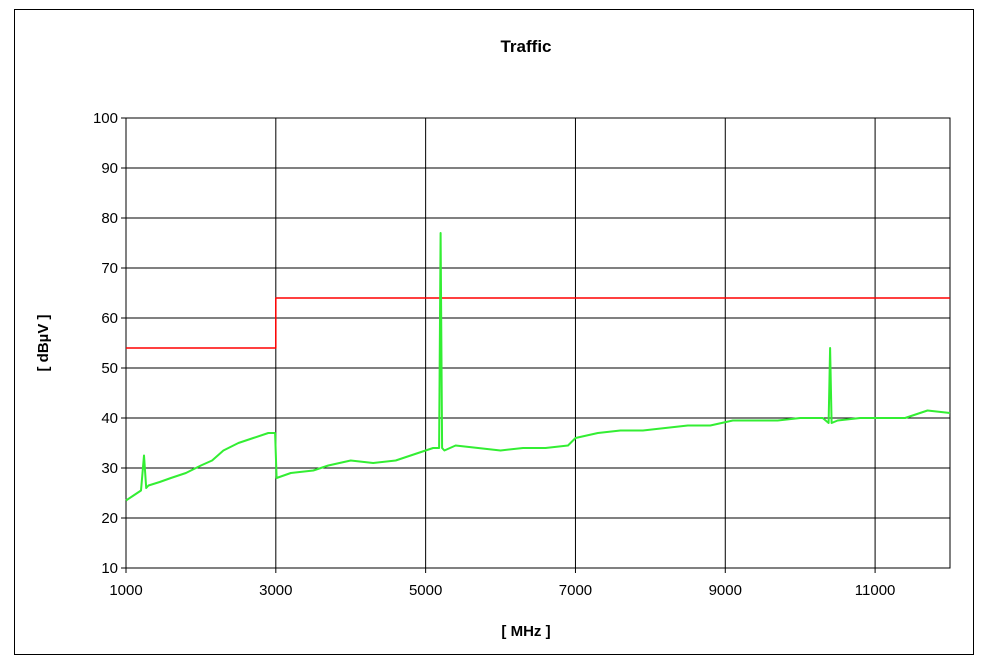  What do you see at coordinates (109, 218) in the screenshot?
I see `y-tick-label: 80` at bounding box center [109, 218].